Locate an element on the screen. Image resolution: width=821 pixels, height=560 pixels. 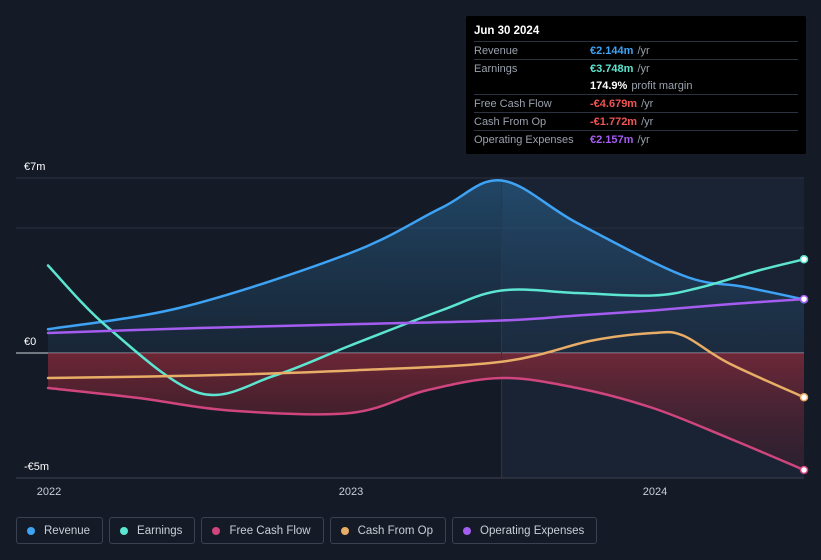
tooltip-value: €2.157m is located at coordinates (612, 139).